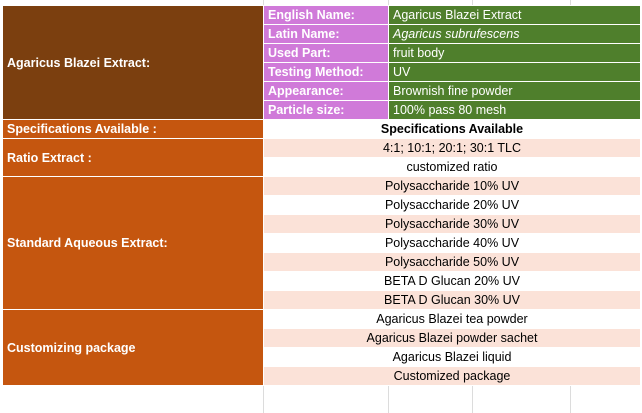 The image size is (642, 413). What do you see at coordinates (514, 15) in the screenshot?
I see `attribute-value: Agaricus Blazei Extract` at bounding box center [514, 15].